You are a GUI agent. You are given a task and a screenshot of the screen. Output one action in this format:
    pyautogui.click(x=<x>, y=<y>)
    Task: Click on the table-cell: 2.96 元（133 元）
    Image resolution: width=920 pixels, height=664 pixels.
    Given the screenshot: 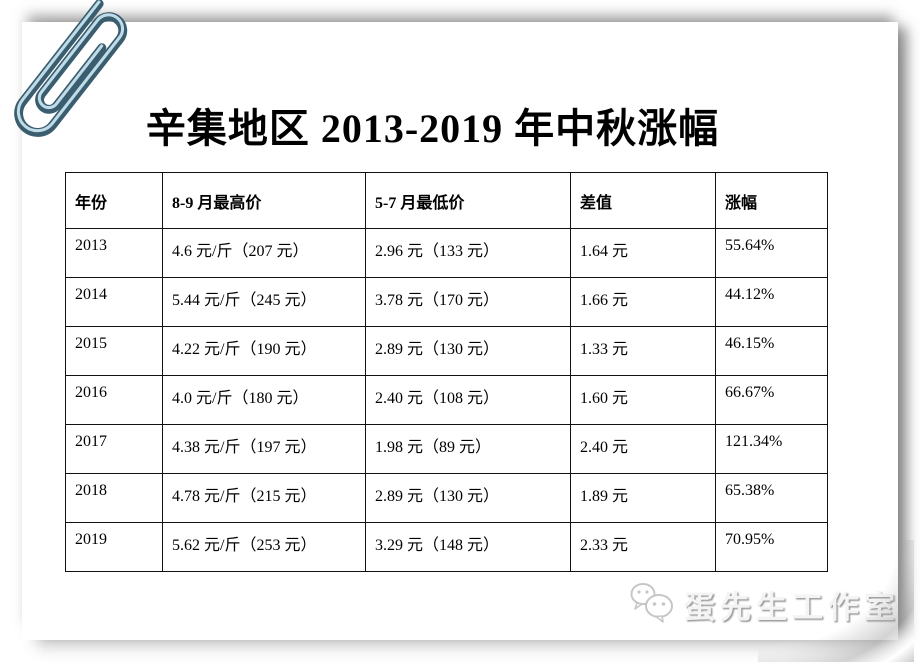 What is the action you would take?
    pyautogui.click(x=468, y=253)
    